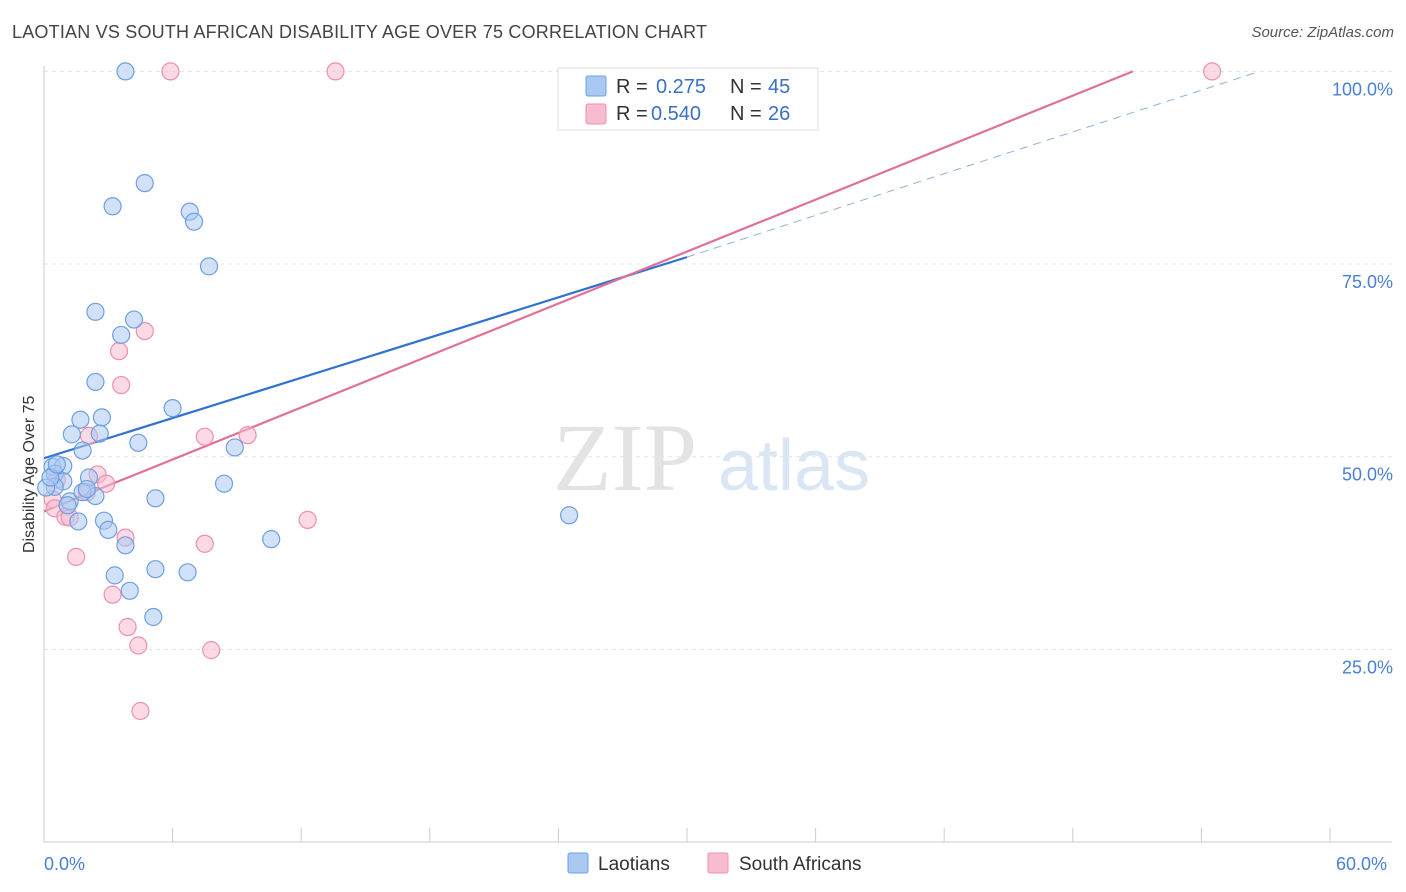  Describe the element at coordinates (1367, 475) in the screenshot. I see `y-tick-label-50: 50.0%` at that location.